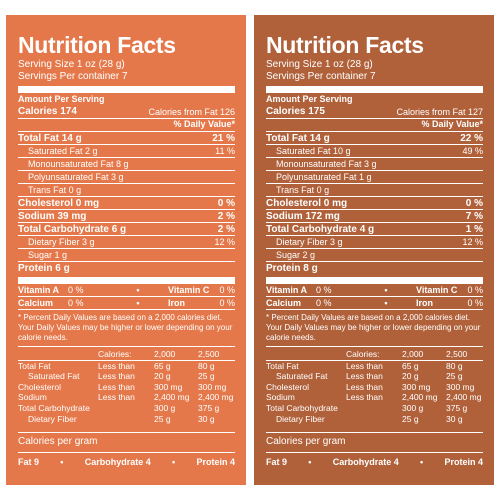  I want to click on fat-per-gram: Fat 9, so click(29, 462).